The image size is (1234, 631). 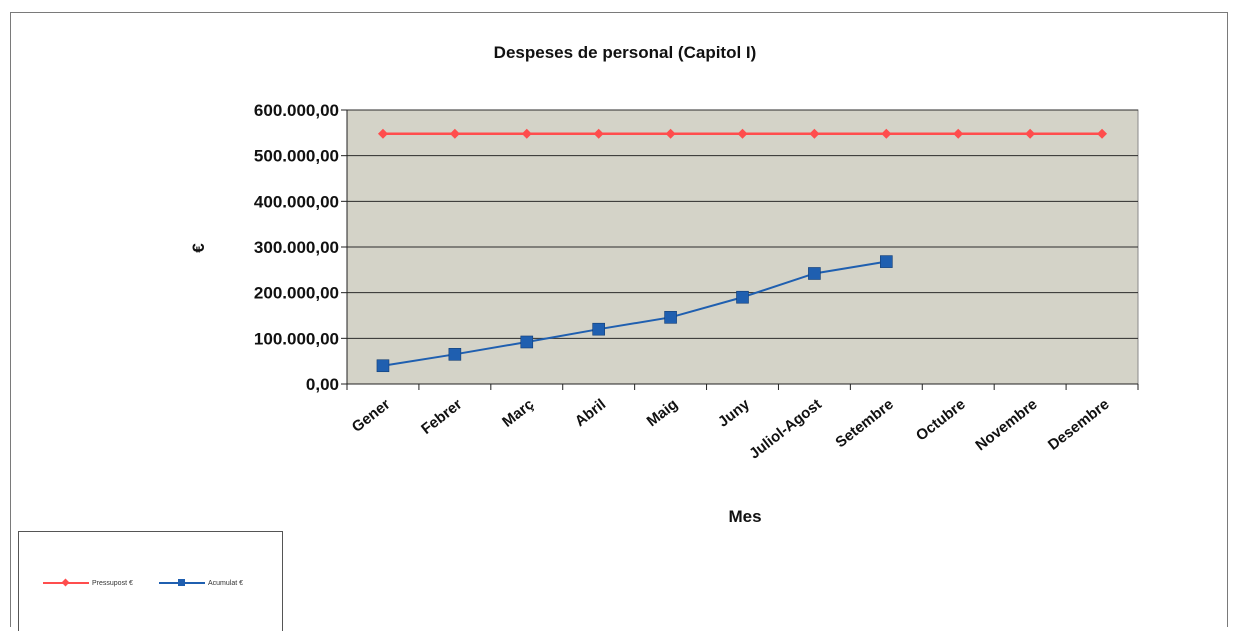 I want to click on legend-label-pressupost: Pressupost €, so click(x=112, y=583).